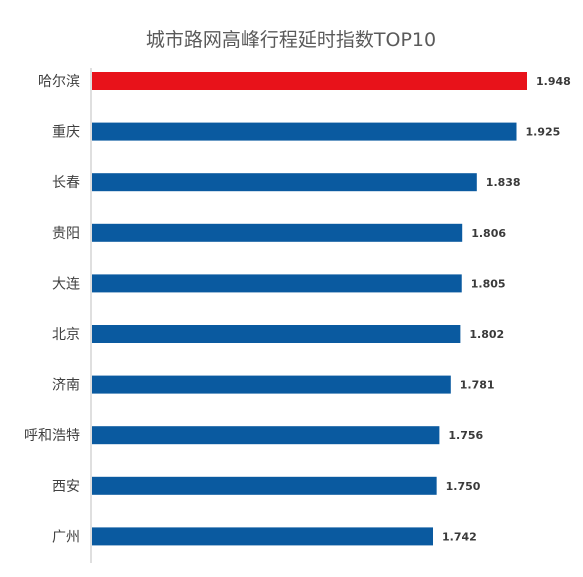  What do you see at coordinates (553, 81) in the screenshot?
I see `value-label: 1.948` at bounding box center [553, 81].